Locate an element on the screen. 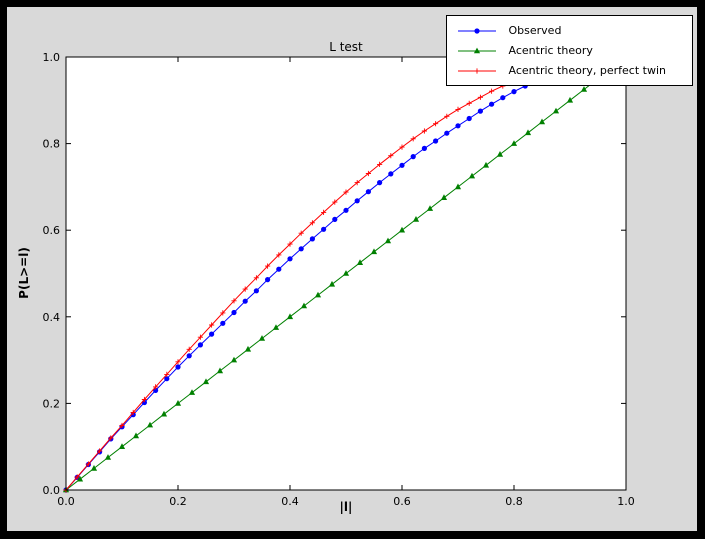 Image resolution: width=705 pixels, height=539 pixels. legend-item: Acentric theory is located at coordinates (560, 50).